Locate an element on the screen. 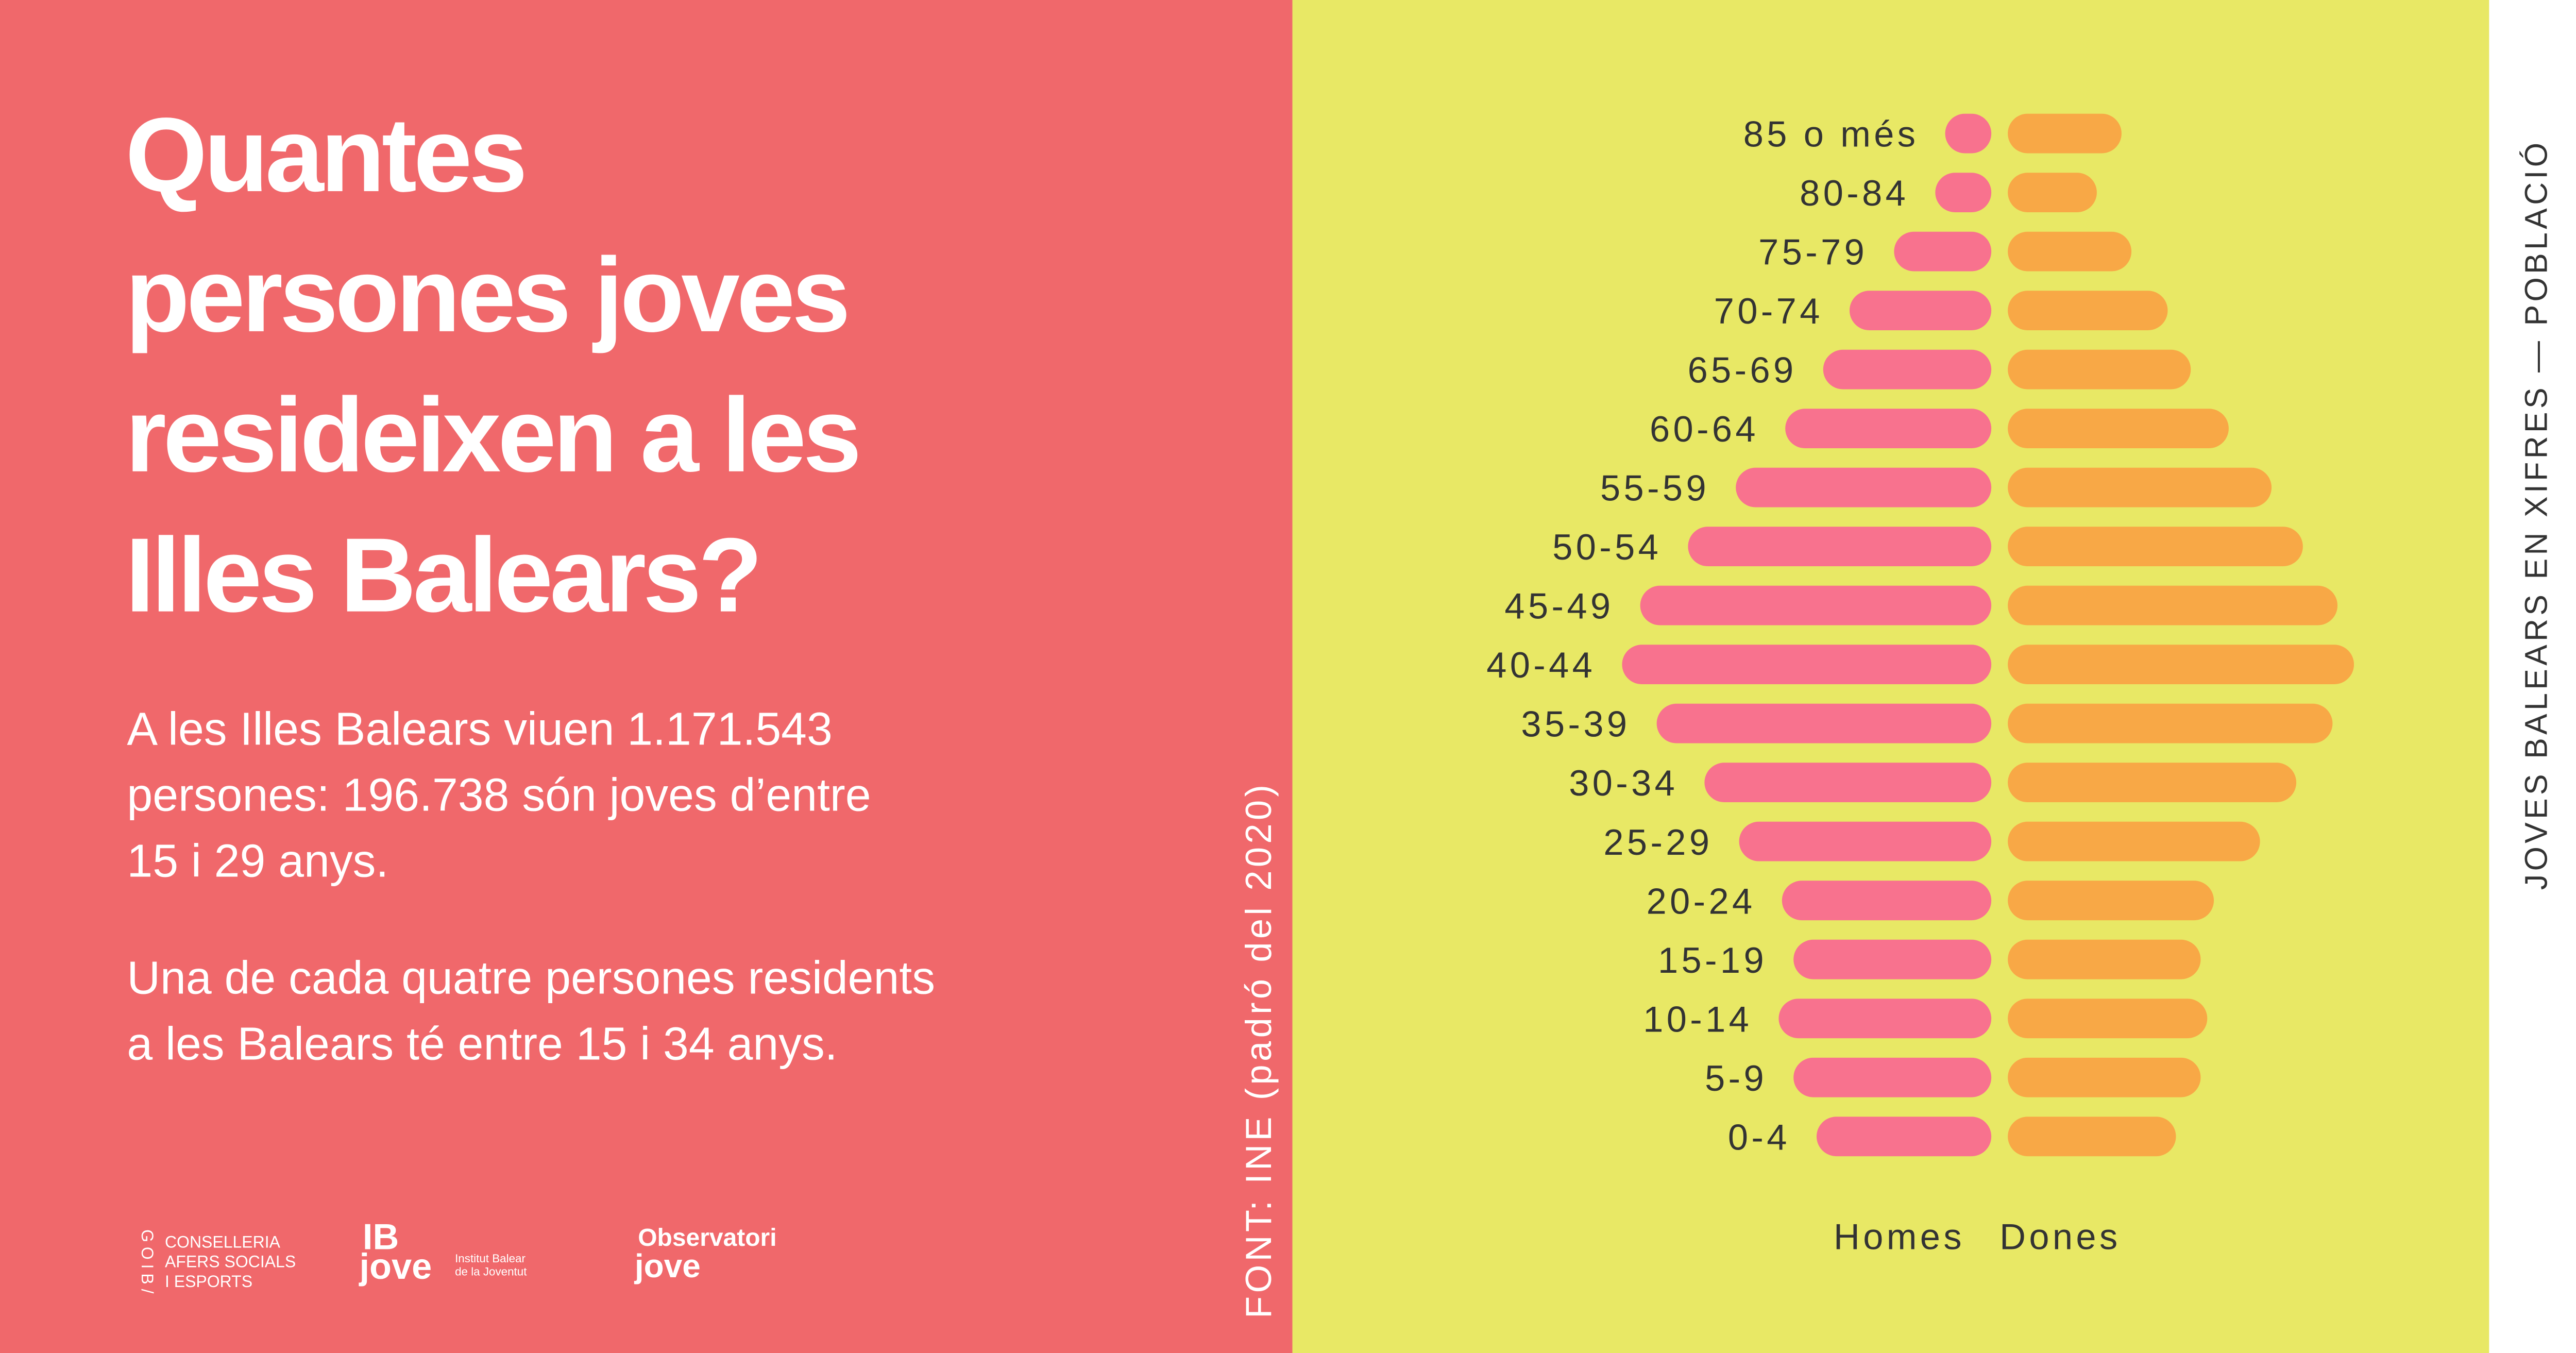 The height and width of the screenshot is (1353, 2576). category-label: 15-19 is located at coordinates (1712, 960).